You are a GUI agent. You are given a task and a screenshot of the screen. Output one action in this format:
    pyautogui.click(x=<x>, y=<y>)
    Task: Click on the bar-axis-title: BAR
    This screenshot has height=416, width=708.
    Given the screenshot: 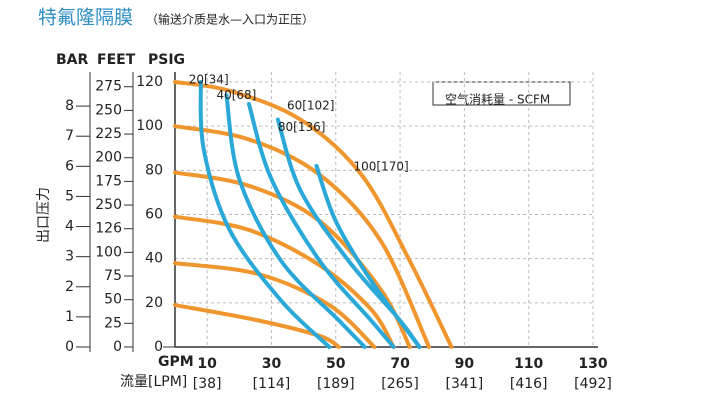 What is the action you would take?
    pyautogui.click(x=72, y=60)
    